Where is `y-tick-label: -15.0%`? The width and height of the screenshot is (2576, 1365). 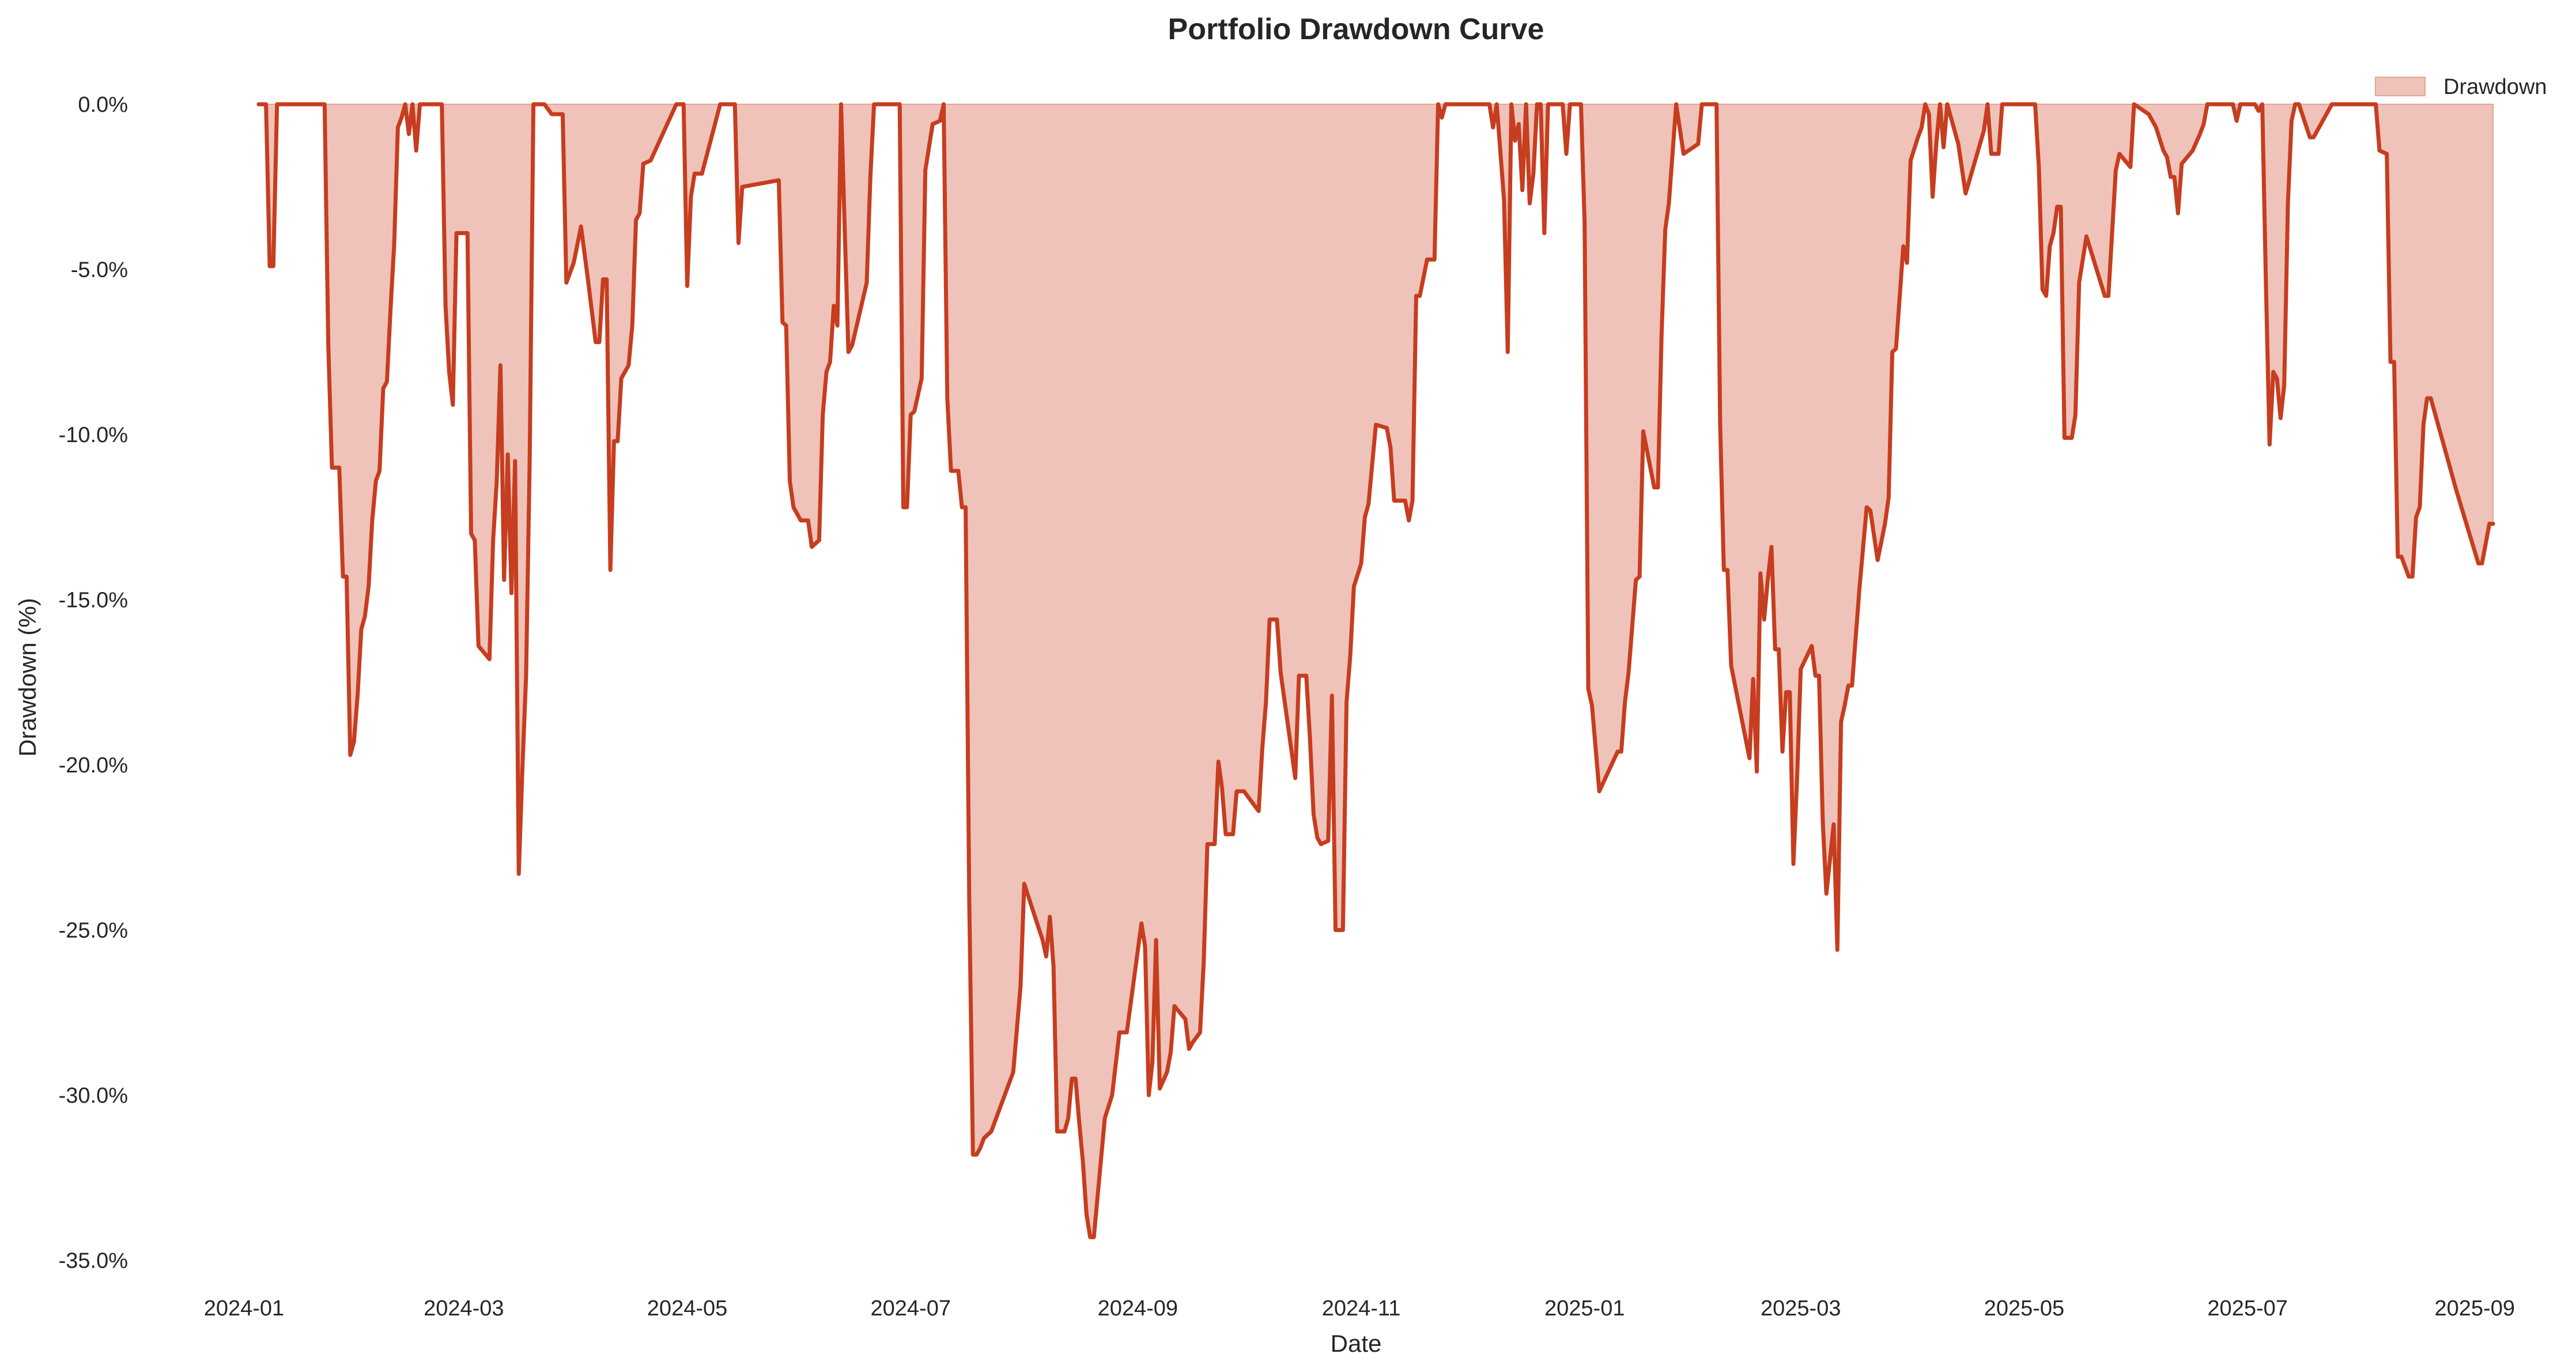
y-tick-label: -15.0% is located at coordinates (94, 600).